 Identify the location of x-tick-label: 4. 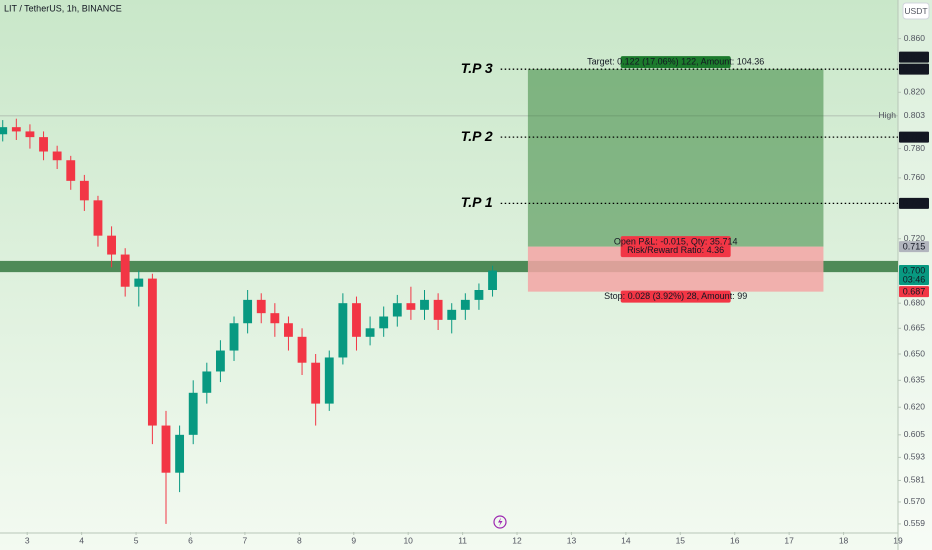
(81, 540).